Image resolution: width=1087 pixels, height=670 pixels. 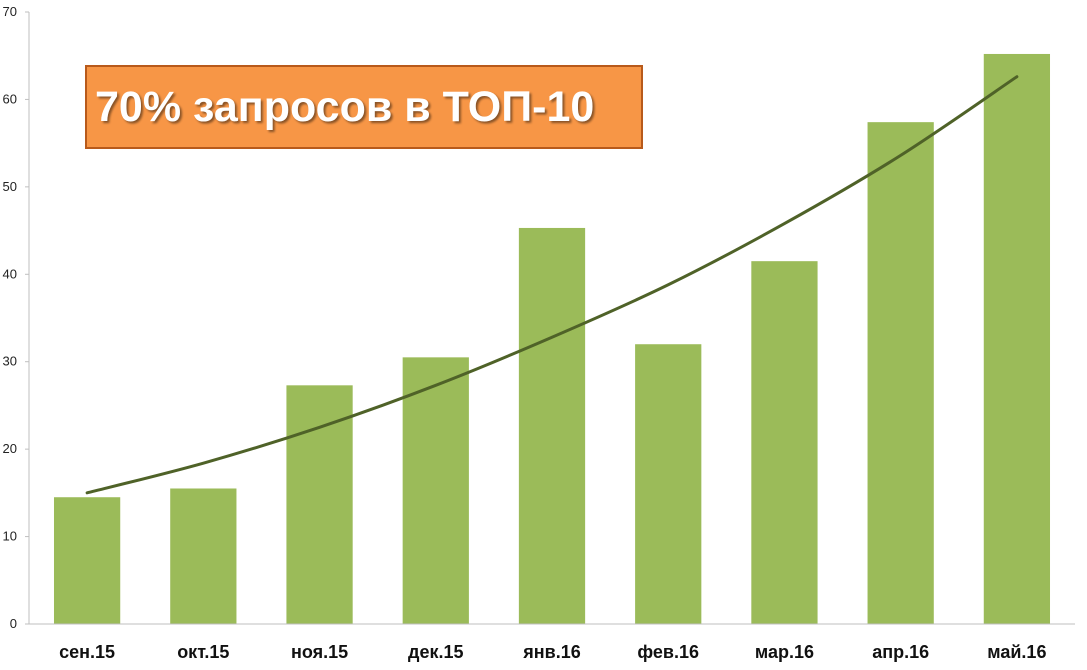 What do you see at coordinates (435, 652) in the screenshot?
I see `x-tick-label: дек.15` at bounding box center [435, 652].